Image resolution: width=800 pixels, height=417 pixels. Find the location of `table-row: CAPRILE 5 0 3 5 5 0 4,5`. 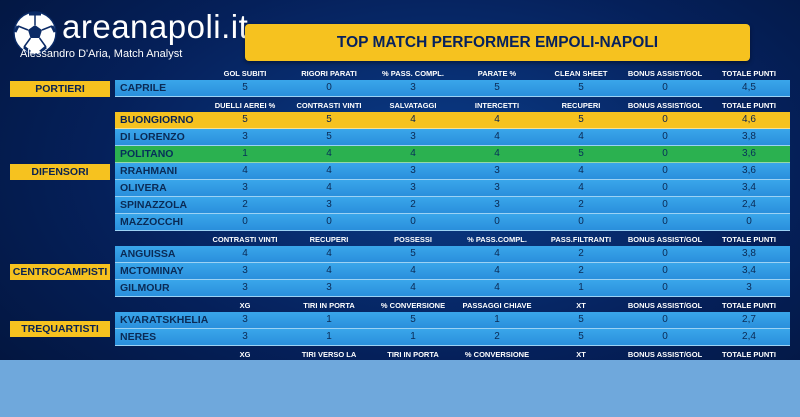

table-row: CAPRILE 5 0 3 5 5 0 4,5 is located at coordinates (452, 88).